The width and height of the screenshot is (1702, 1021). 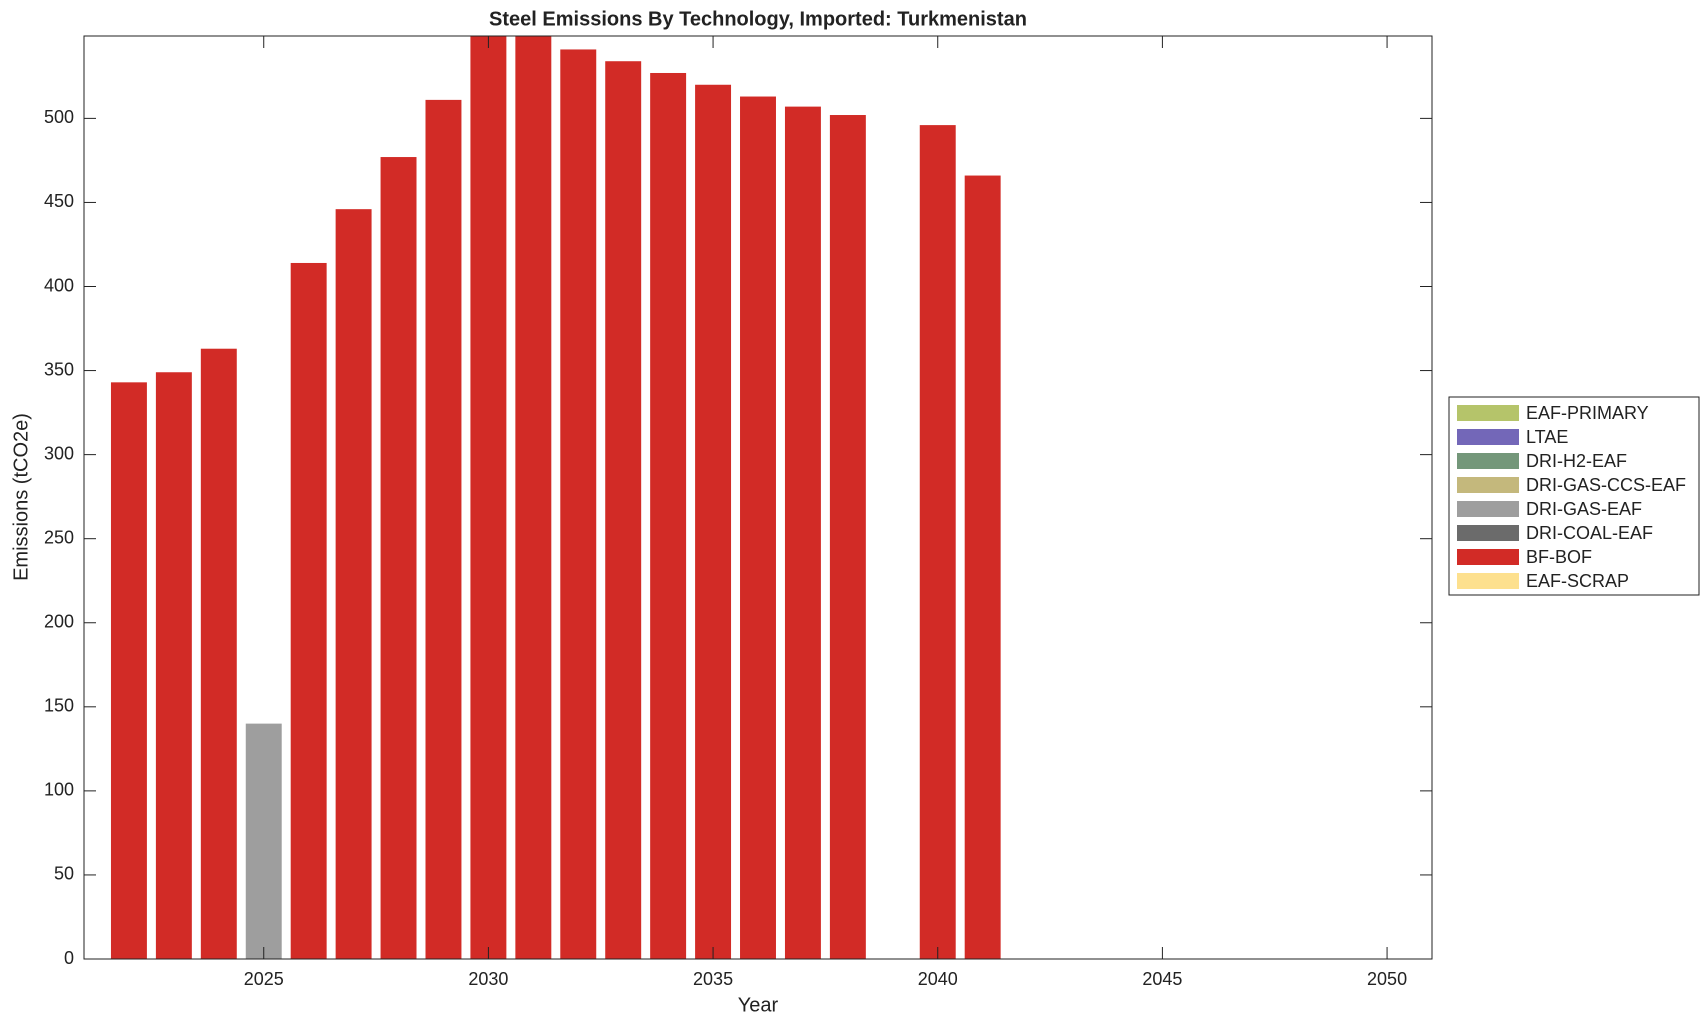 I want to click on legend-label: EAF-PRIMARY, so click(x=1587, y=413).